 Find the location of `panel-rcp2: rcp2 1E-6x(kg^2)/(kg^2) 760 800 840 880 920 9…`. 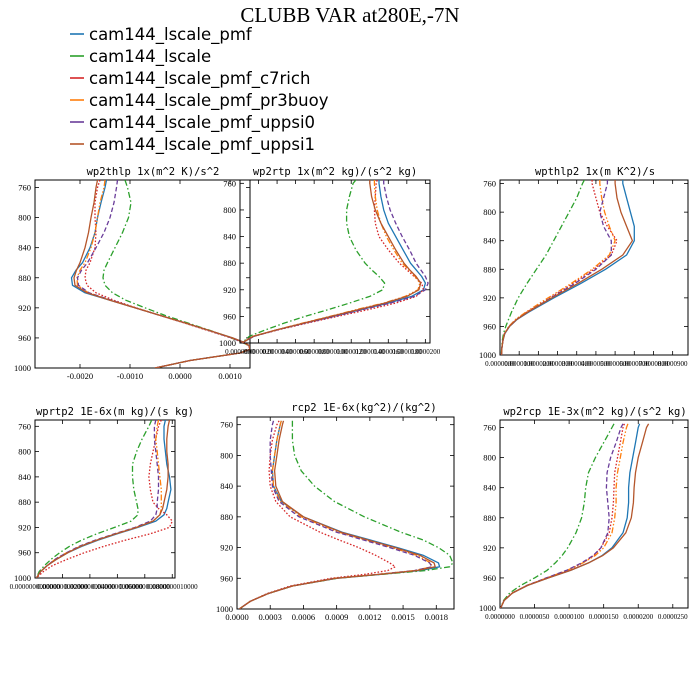

panel-rcp2: rcp2 1E-6x(kg^2)/(kg^2) 760 800 840 880 920 9… is located at coordinates (335, 512).